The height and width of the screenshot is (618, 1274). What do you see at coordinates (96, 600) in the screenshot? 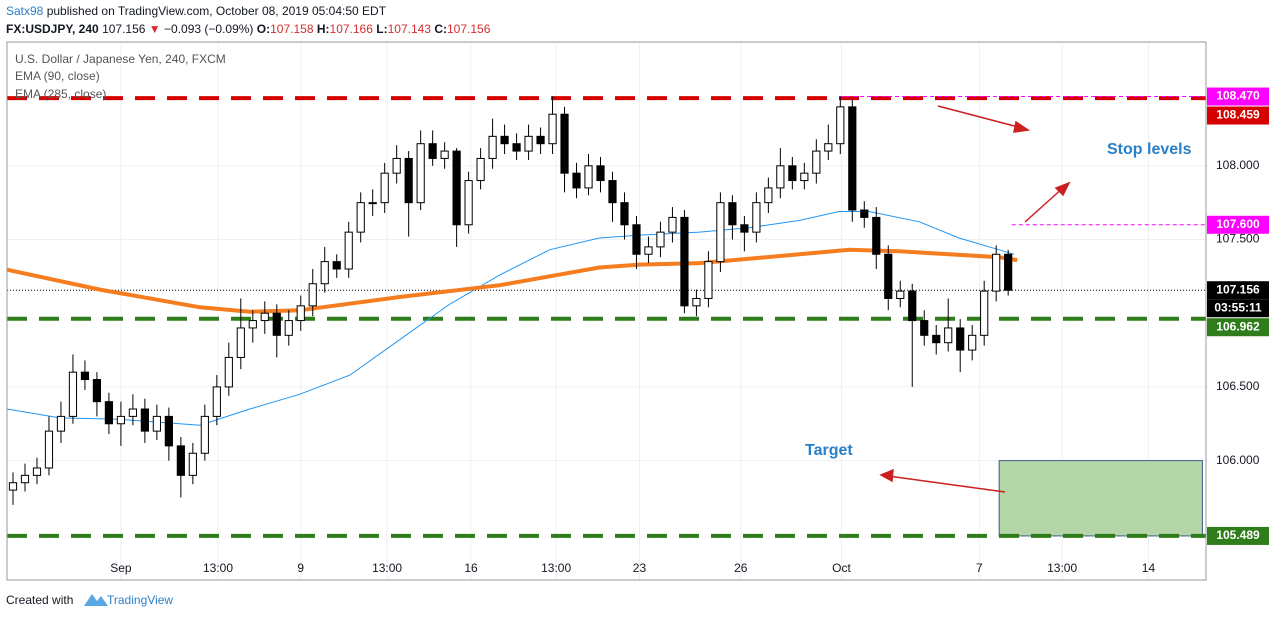
I see `logo` at bounding box center [96, 600].